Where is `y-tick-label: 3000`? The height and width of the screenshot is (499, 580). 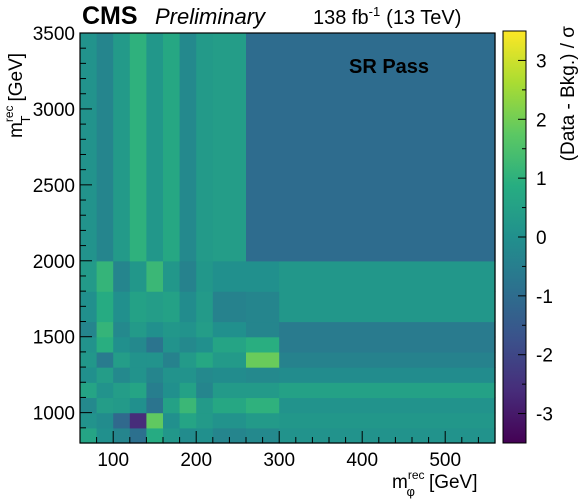 y-tick-label: 3000 is located at coordinates (54, 110).